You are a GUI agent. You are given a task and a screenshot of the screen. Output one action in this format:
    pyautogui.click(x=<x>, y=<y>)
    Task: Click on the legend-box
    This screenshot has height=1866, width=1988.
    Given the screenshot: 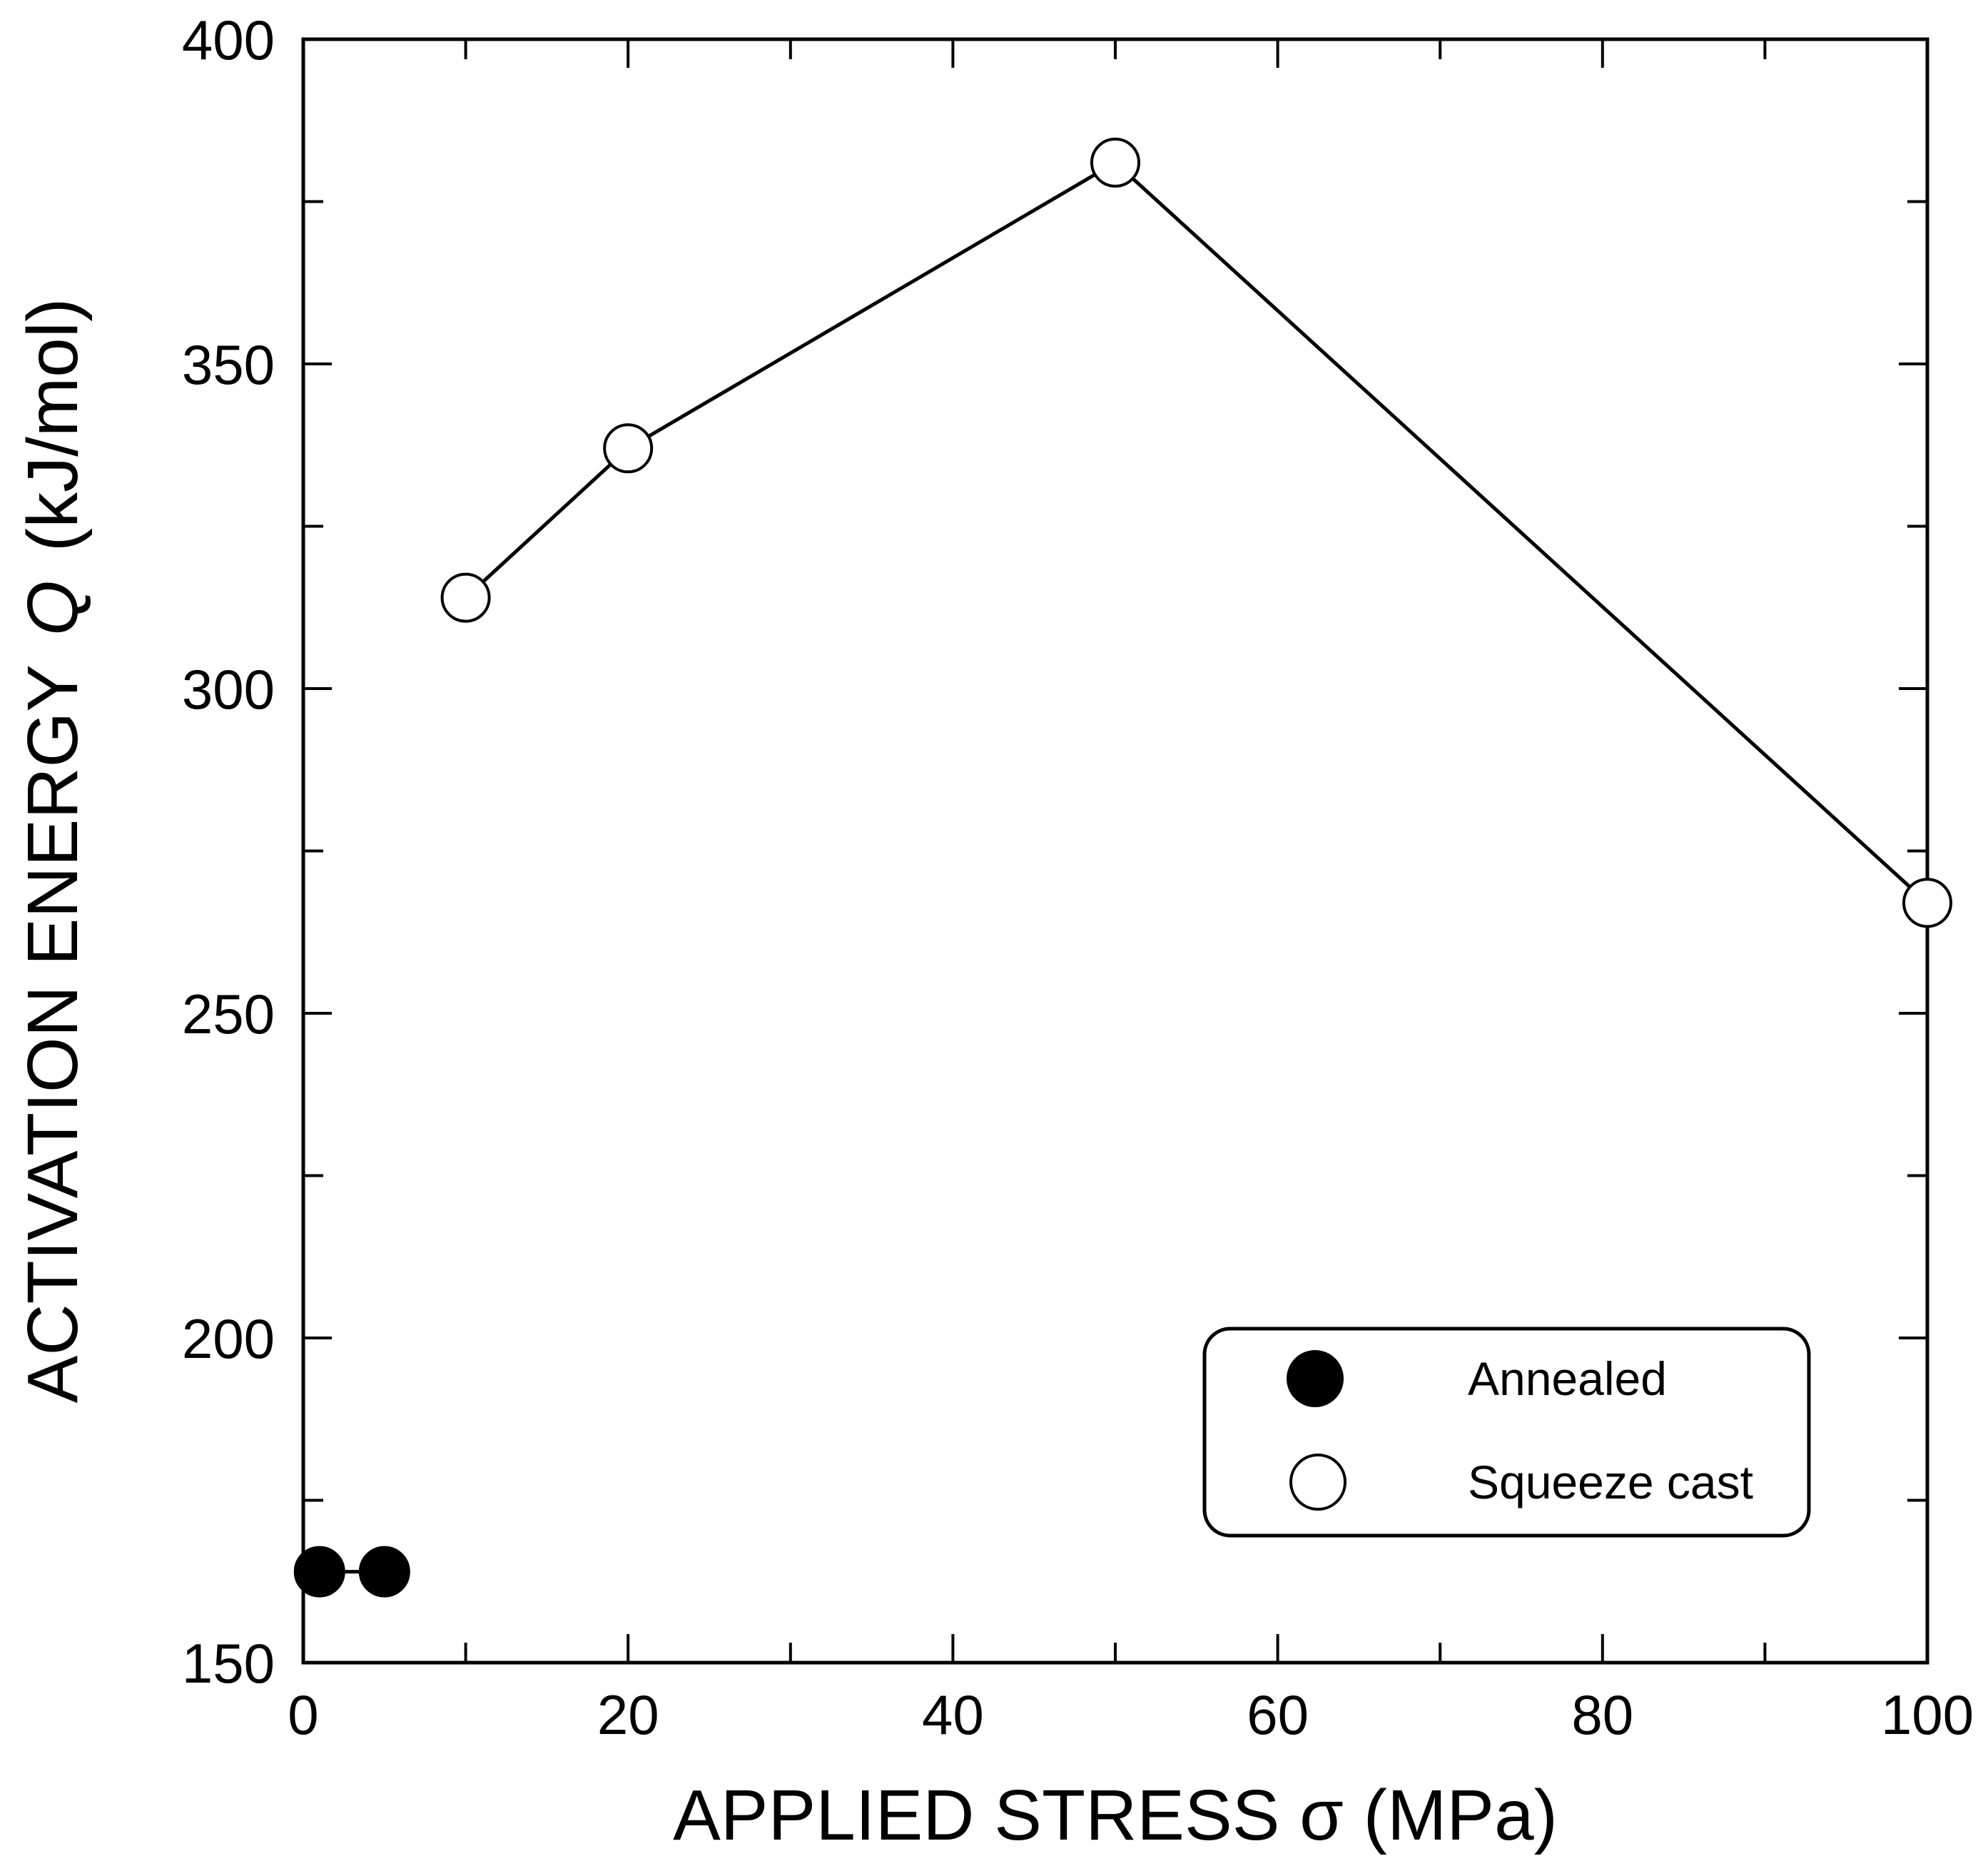 What is the action you would take?
    pyautogui.click(x=1506, y=1432)
    